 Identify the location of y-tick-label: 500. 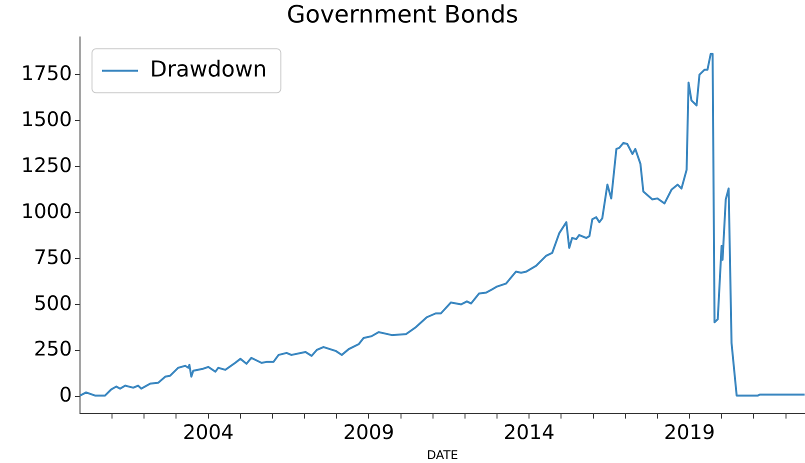
(53, 302).